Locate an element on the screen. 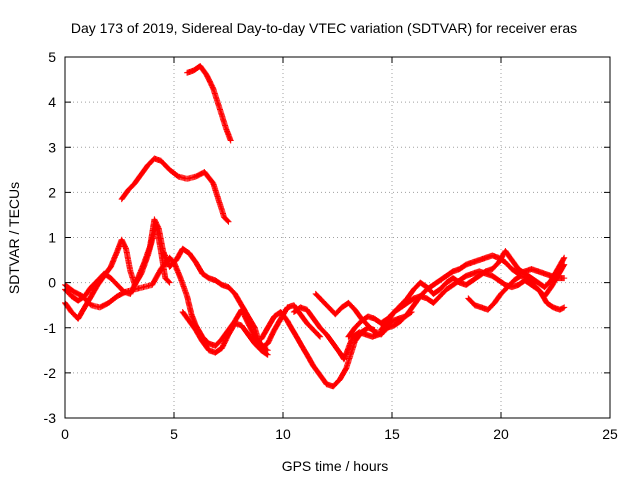 The image size is (640, 480). series-arc-b is located at coordinates (175, 190).